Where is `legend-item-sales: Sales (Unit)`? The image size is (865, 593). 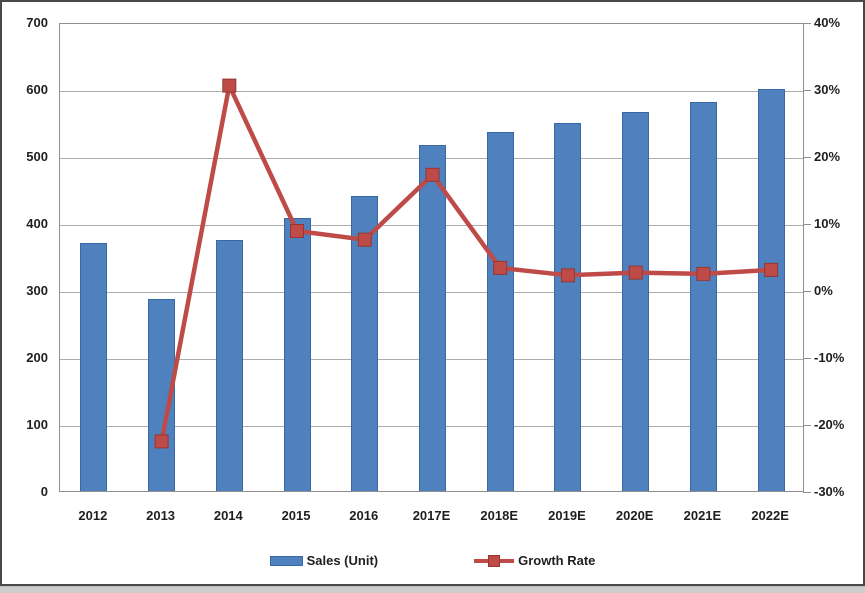 legend-item-sales: Sales (Unit) is located at coordinates (324, 560).